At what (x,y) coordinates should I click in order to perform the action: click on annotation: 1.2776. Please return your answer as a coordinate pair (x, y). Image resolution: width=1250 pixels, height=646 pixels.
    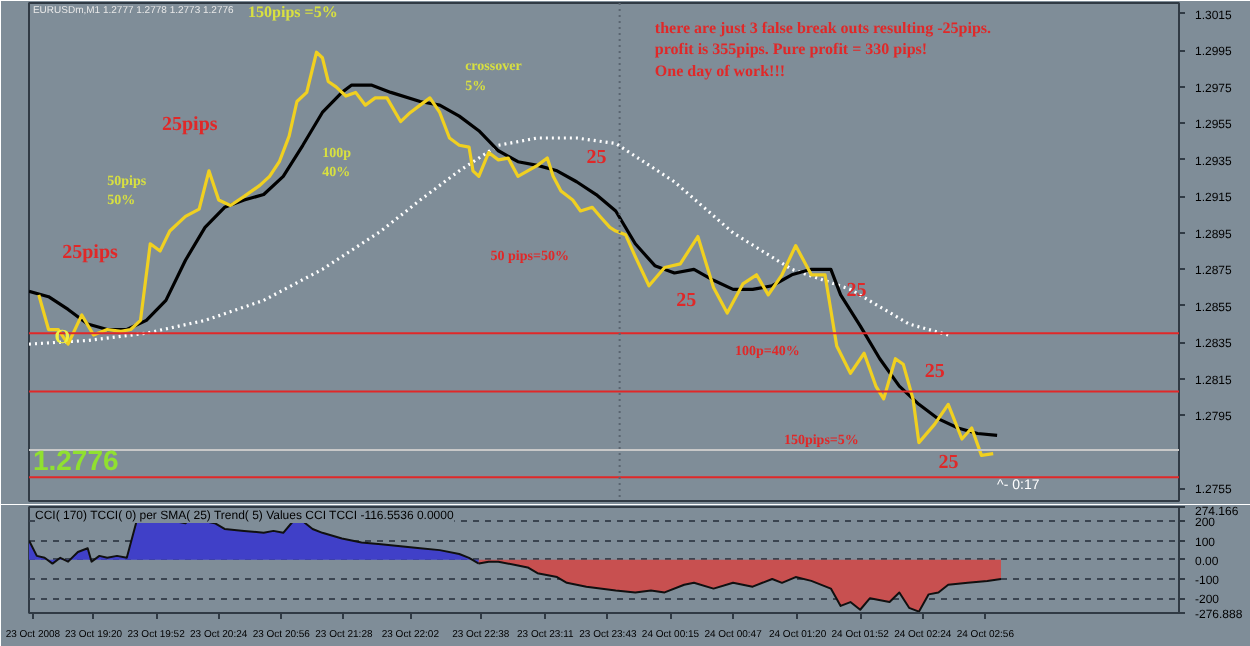
    Looking at the image, I should click on (75, 459).